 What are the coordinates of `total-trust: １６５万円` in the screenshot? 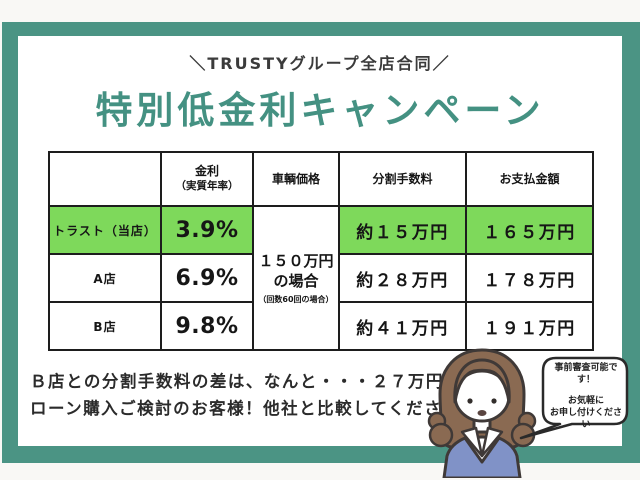 It's located at (529, 230).